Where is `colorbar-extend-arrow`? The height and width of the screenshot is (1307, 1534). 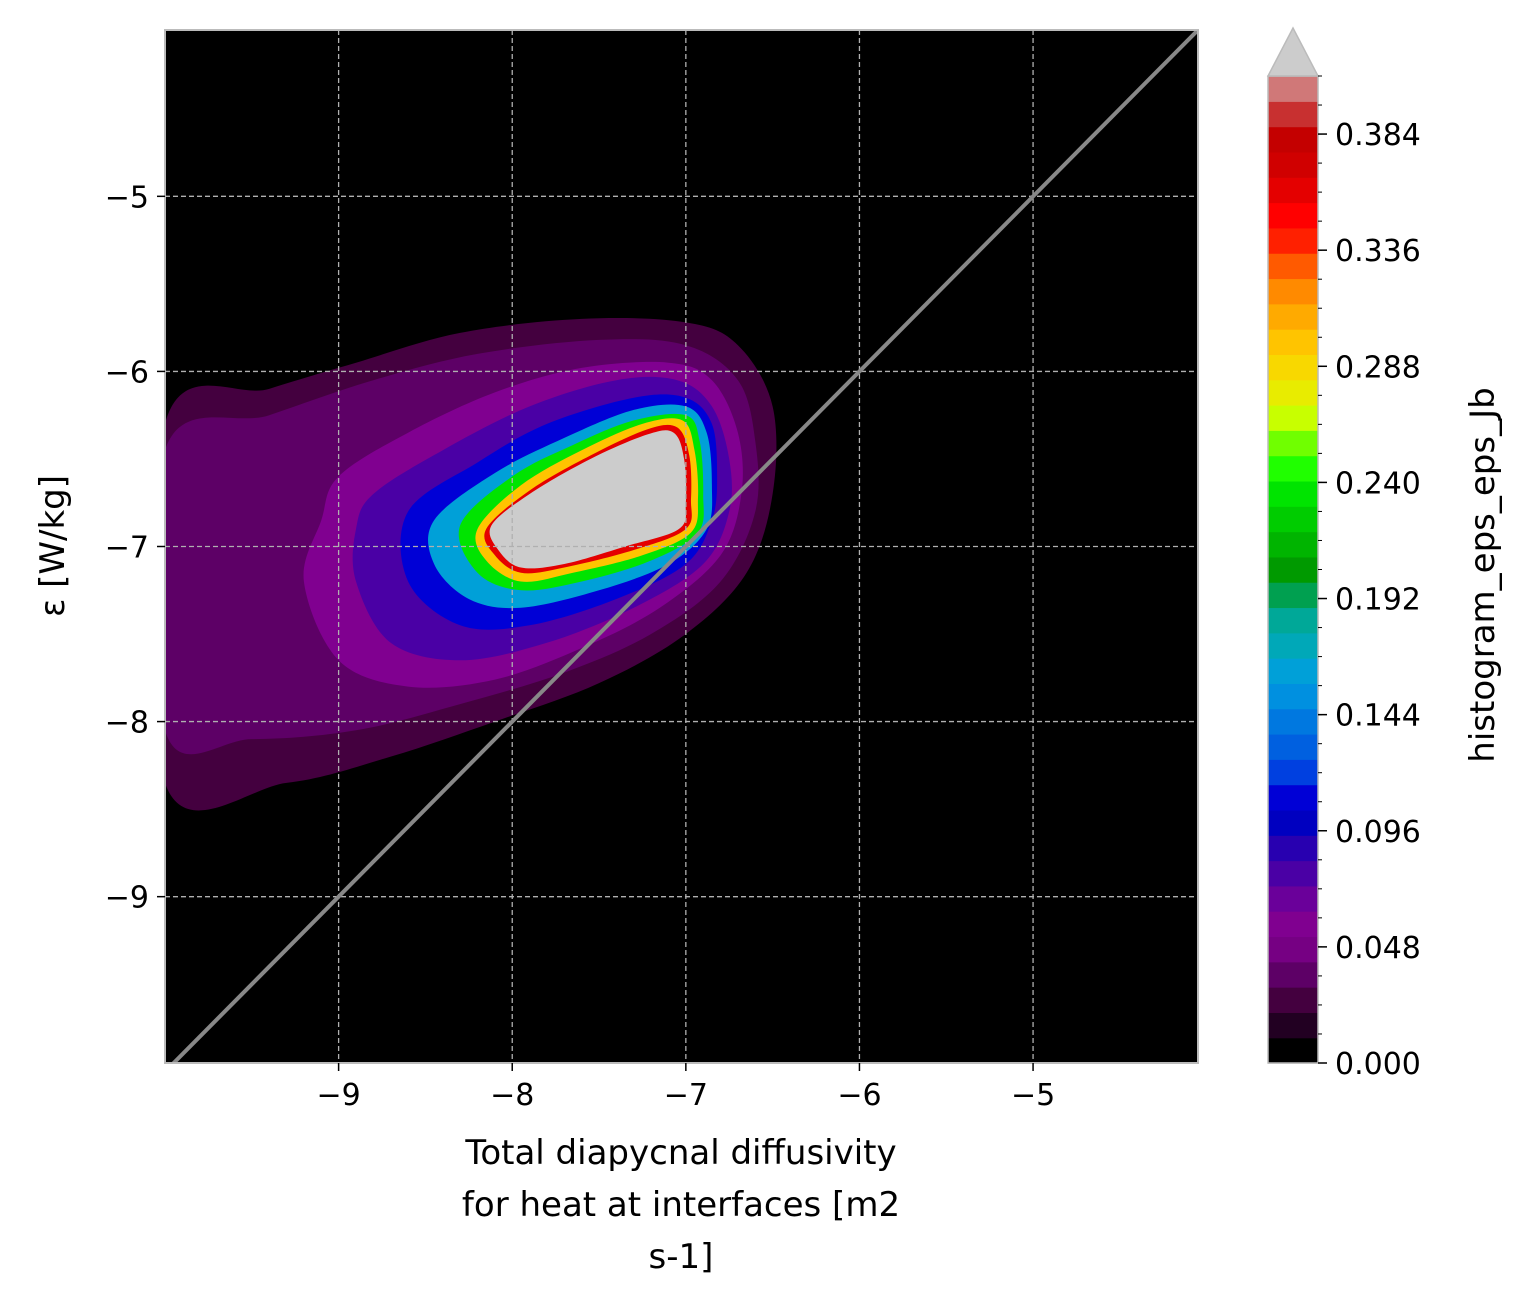 colorbar-extend-arrow is located at coordinates (1293, 51).